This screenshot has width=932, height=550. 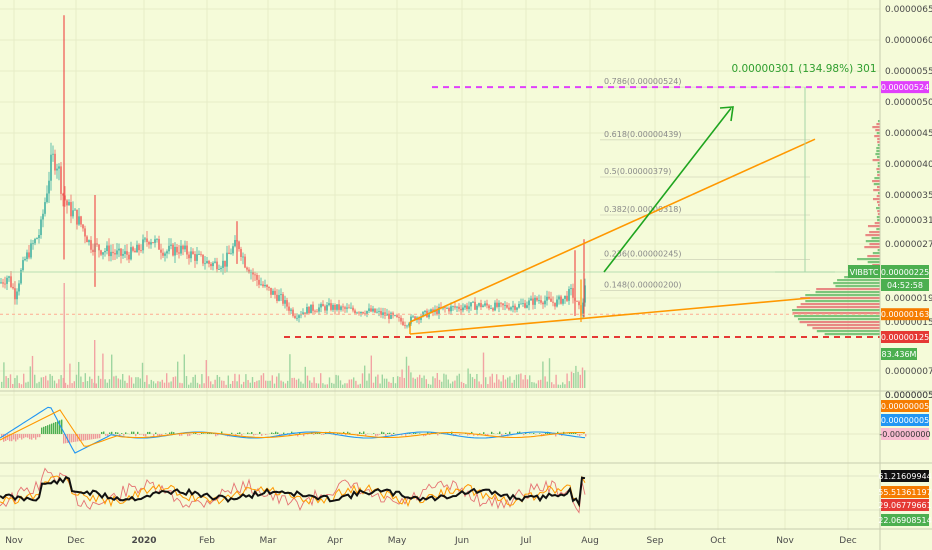 I want to click on time-tick-label: Dec, so click(x=75, y=541).